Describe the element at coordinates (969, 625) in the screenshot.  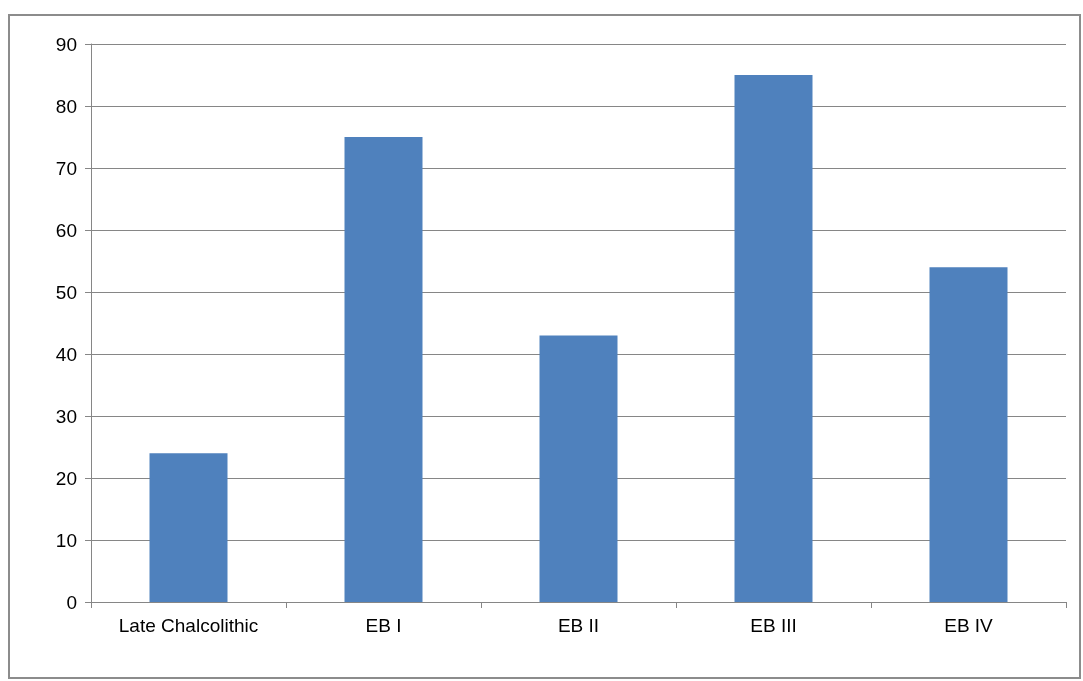
I see `x-tick-label: EB IV` at that location.